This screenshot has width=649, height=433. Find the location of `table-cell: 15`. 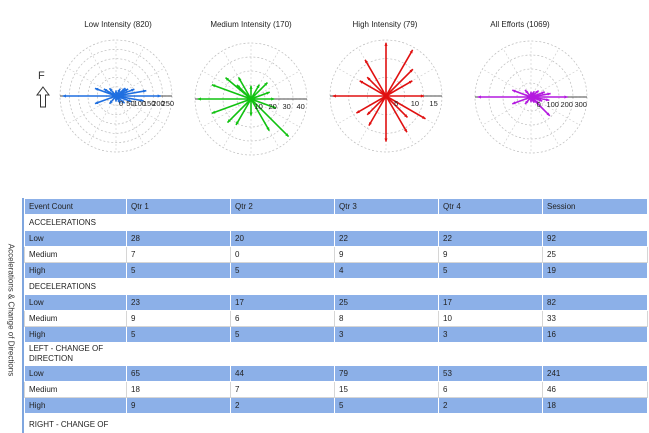

table-cell: 15 is located at coordinates (386, 389).